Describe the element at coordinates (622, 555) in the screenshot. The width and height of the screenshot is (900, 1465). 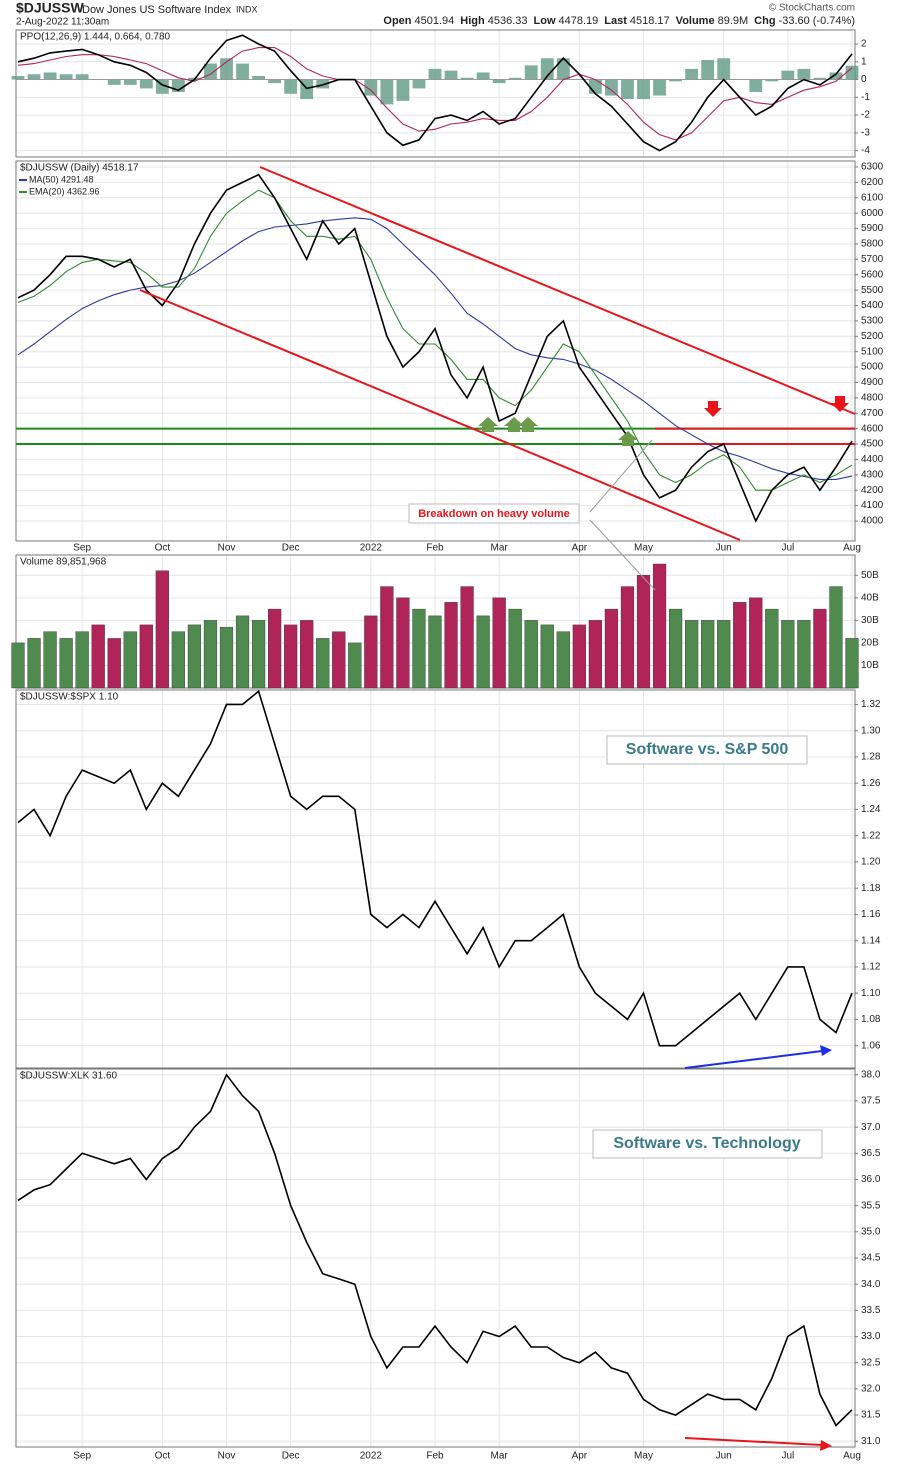
I see `callout-line` at that location.